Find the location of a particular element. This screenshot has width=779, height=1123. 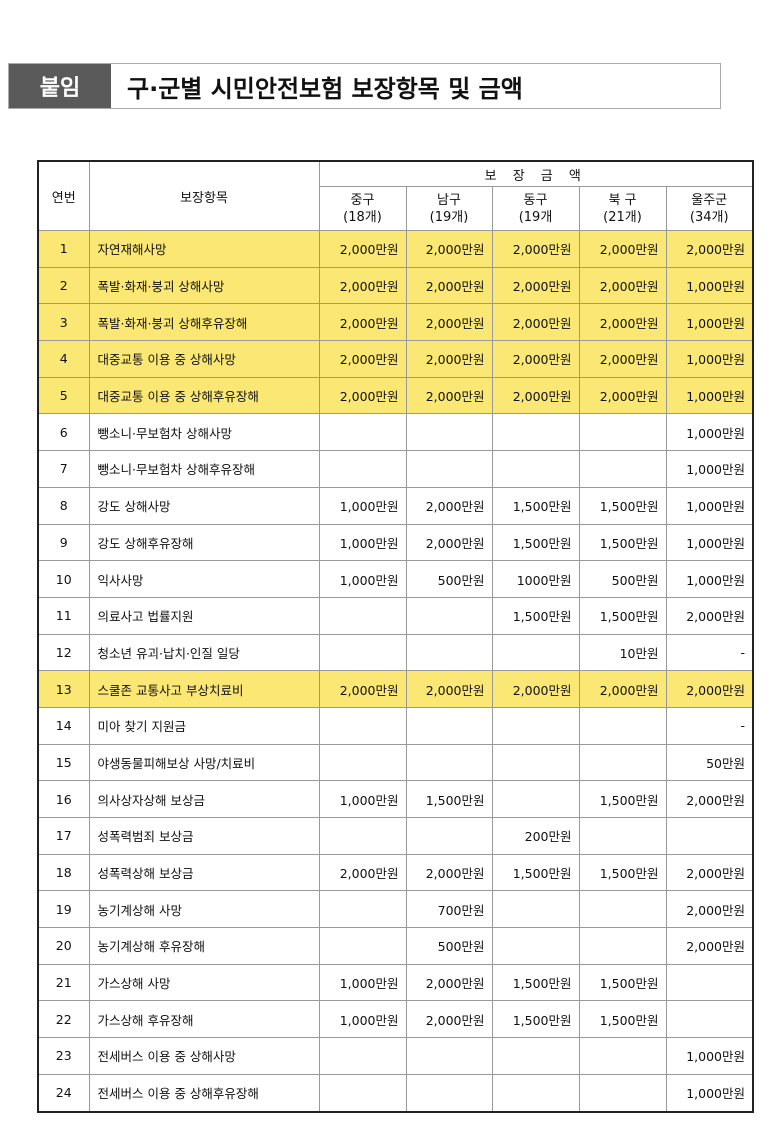

row-no: 22 is located at coordinates (63, 1019).